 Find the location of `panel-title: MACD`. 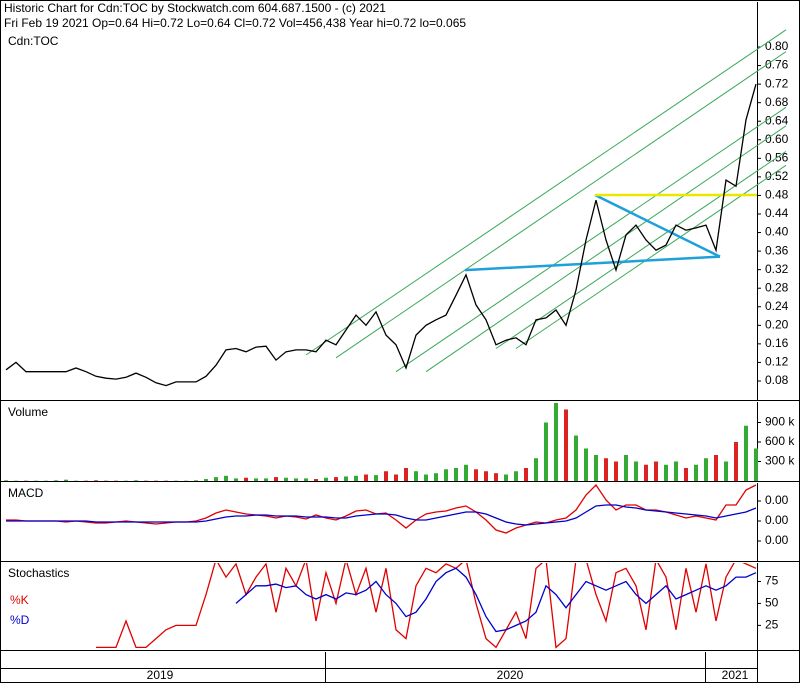

panel-title: MACD is located at coordinates (26, 493).